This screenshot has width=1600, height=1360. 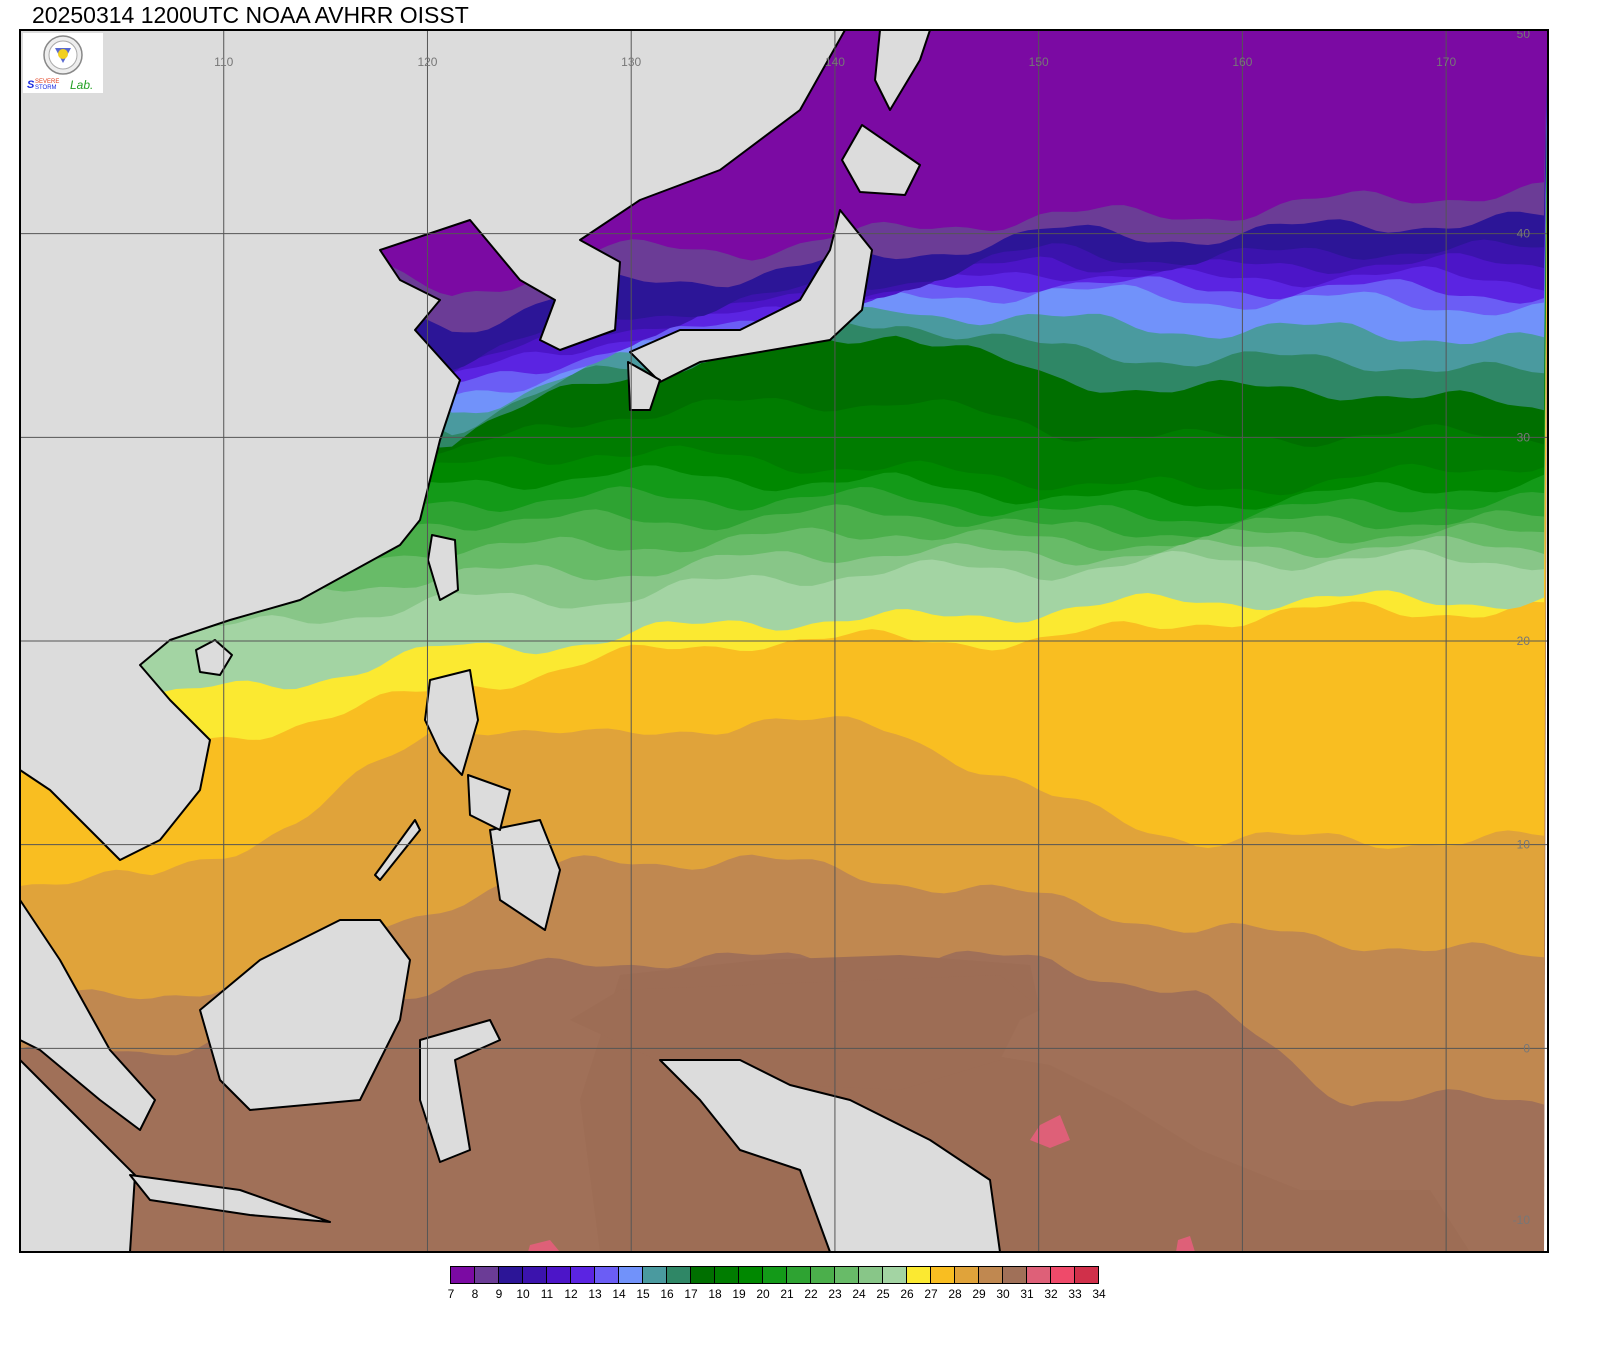 What do you see at coordinates (1446, 62) in the screenshot?
I see `lon-label: 170` at bounding box center [1446, 62].